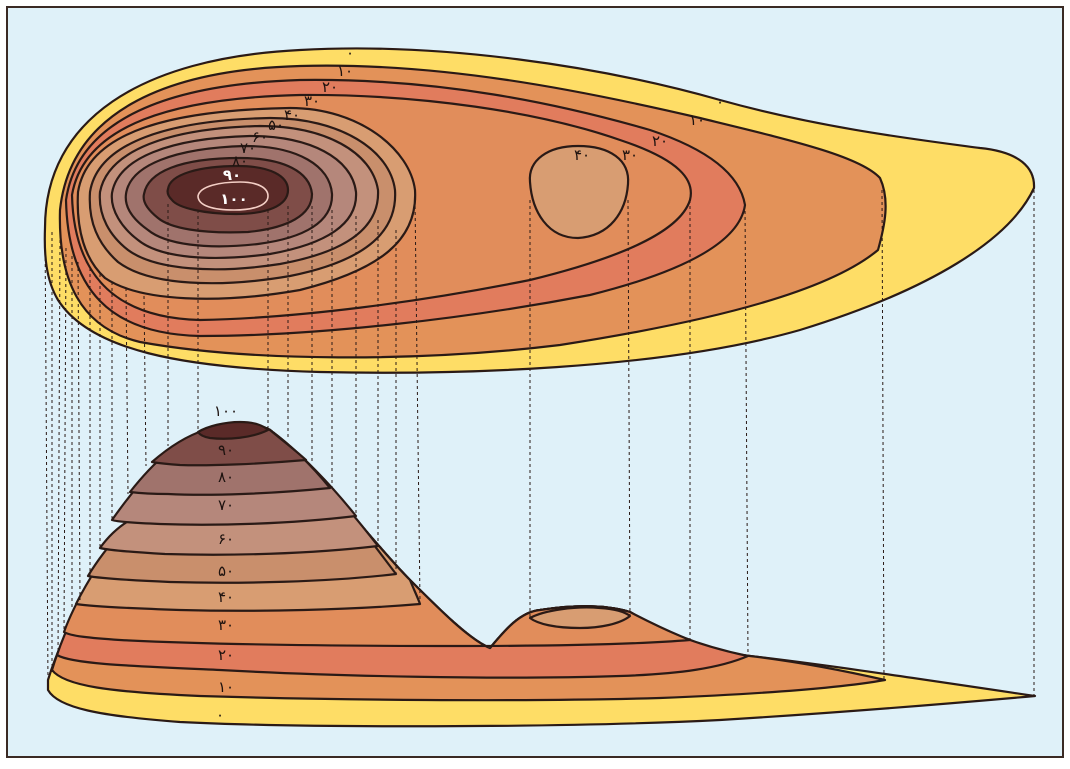 Image resolution: width=1070 pixels, height=769 pixels. What do you see at coordinates (226, 687) in the screenshot?
I see `profile-label-10: ۱۰` at bounding box center [226, 687].